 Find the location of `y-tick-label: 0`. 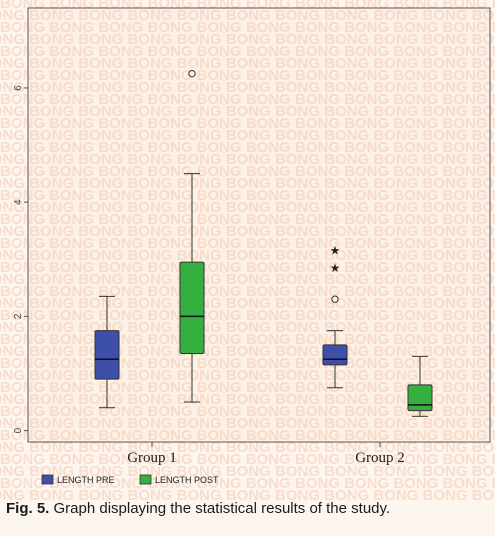

y-tick-label: 0 is located at coordinates (18, 430).